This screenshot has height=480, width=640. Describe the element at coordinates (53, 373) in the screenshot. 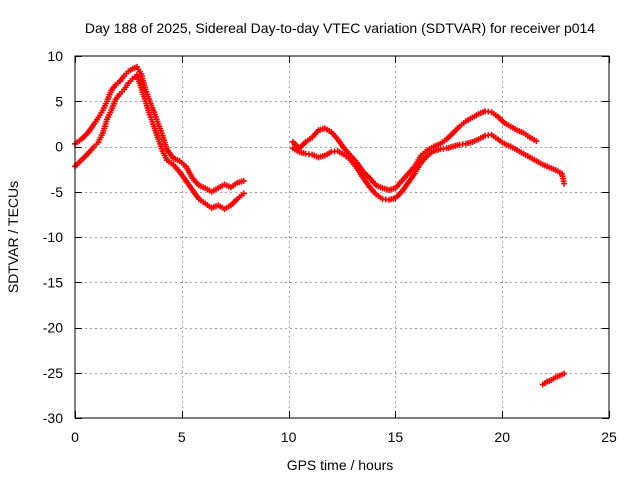

I see `y-tick-label: -25` at that location.